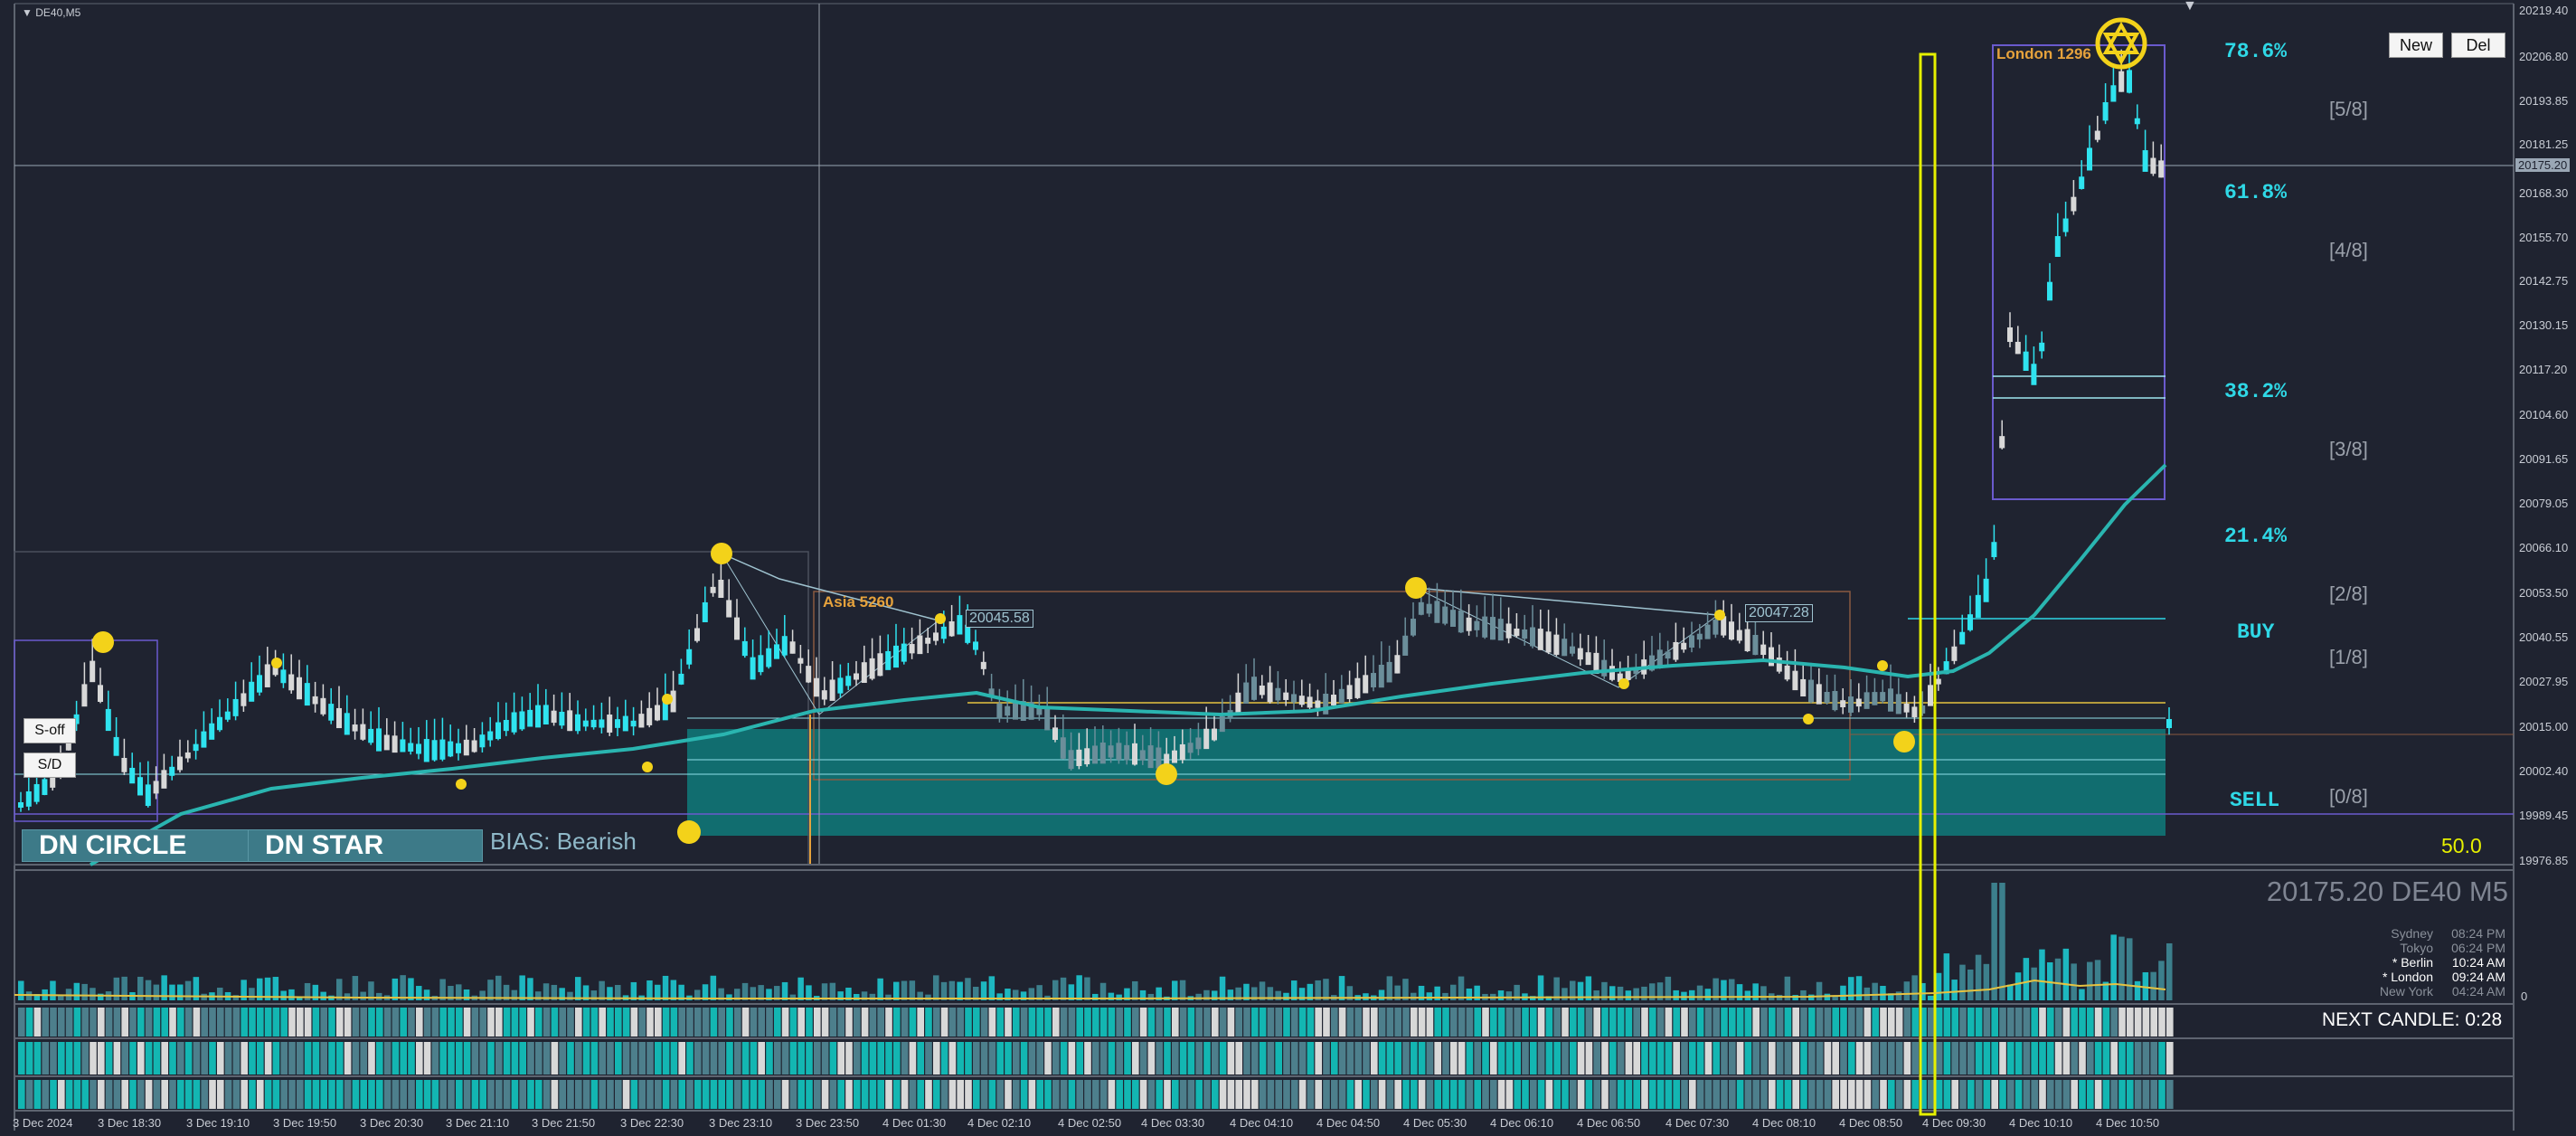 Image resolution: width=2576 pixels, height=1136 pixels. Describe the element at coordinates (2544, 57) in the screenshot. I see `price-tick: 20206.80` at that location.